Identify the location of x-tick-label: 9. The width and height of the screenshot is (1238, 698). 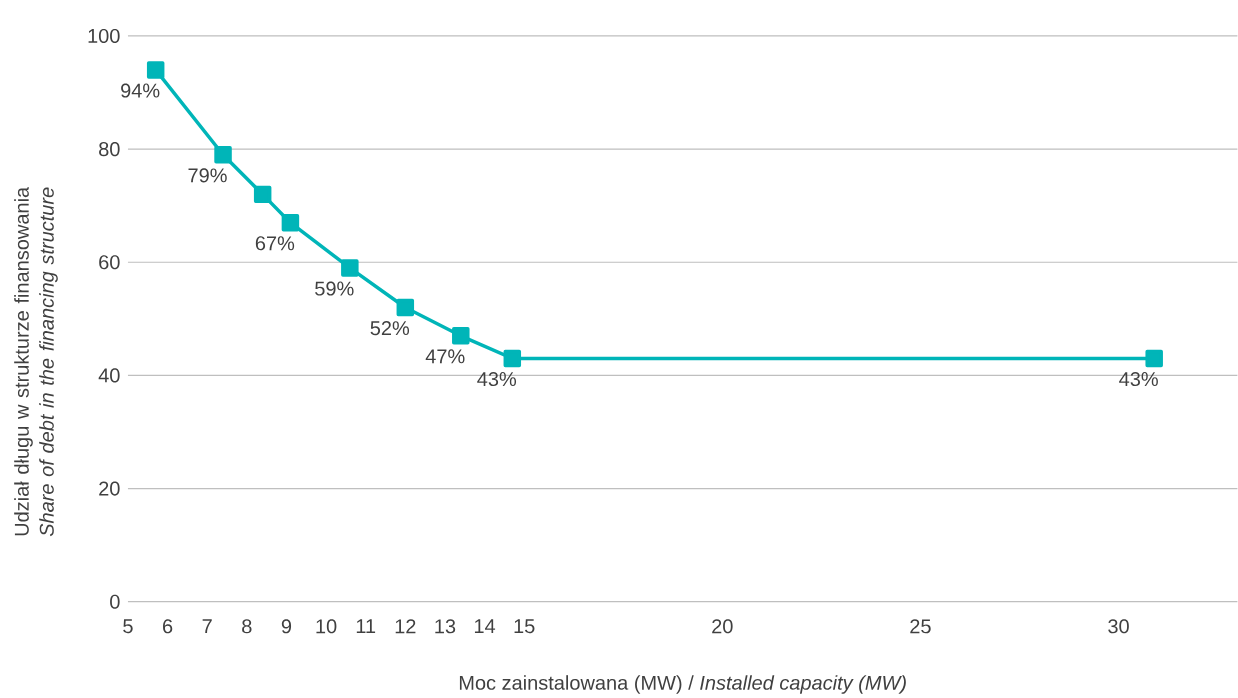
(286, 626).